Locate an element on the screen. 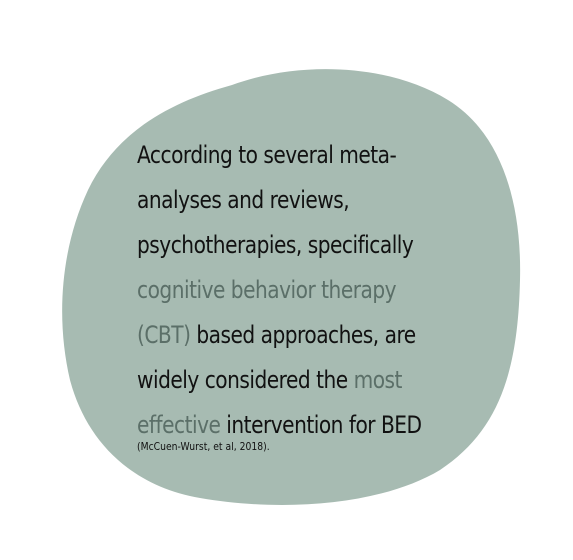 The height and width of the screenshot is (560, 573). quote-line-6: widely considered the most is located at coordinates (305, 380).